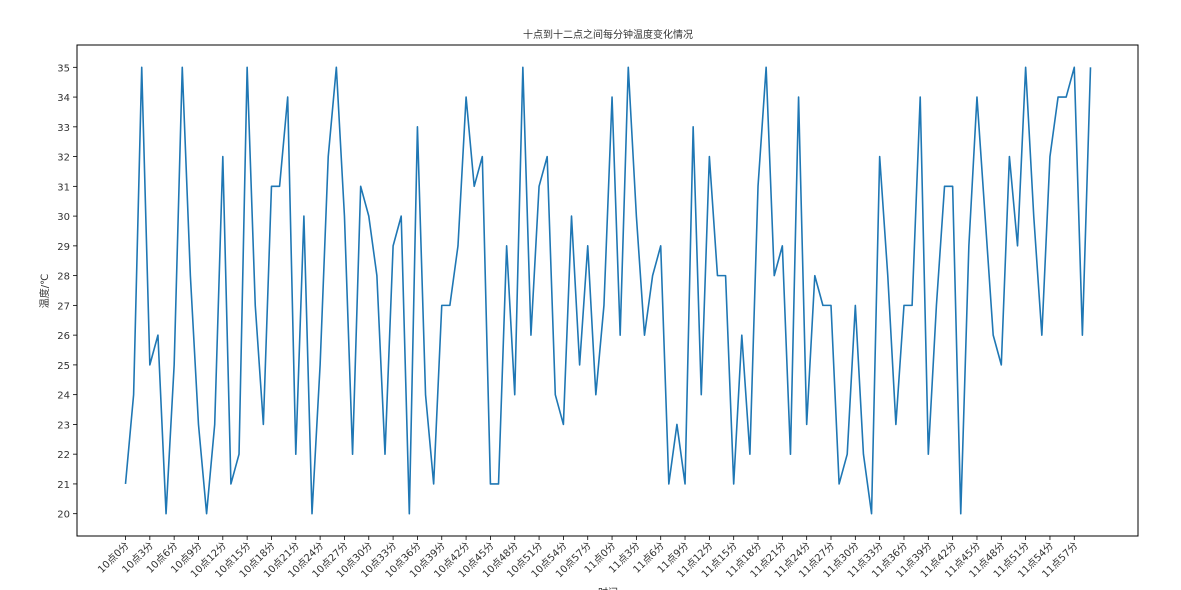  I want to click on y-axis: 20 21 22 23 24 25 26 27 28 29 30 31 32 33 34 35, so click(67, 292).